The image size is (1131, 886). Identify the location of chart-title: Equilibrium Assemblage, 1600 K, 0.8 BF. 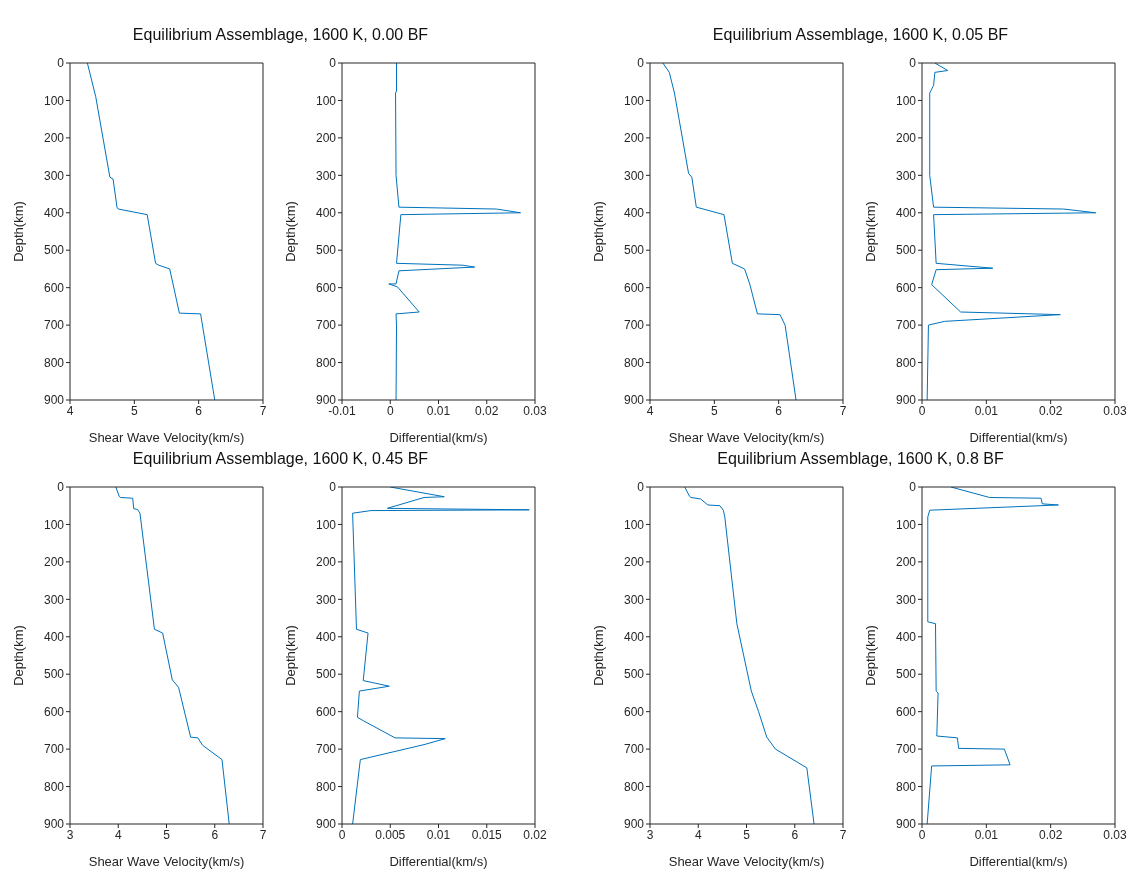
(860, 459).